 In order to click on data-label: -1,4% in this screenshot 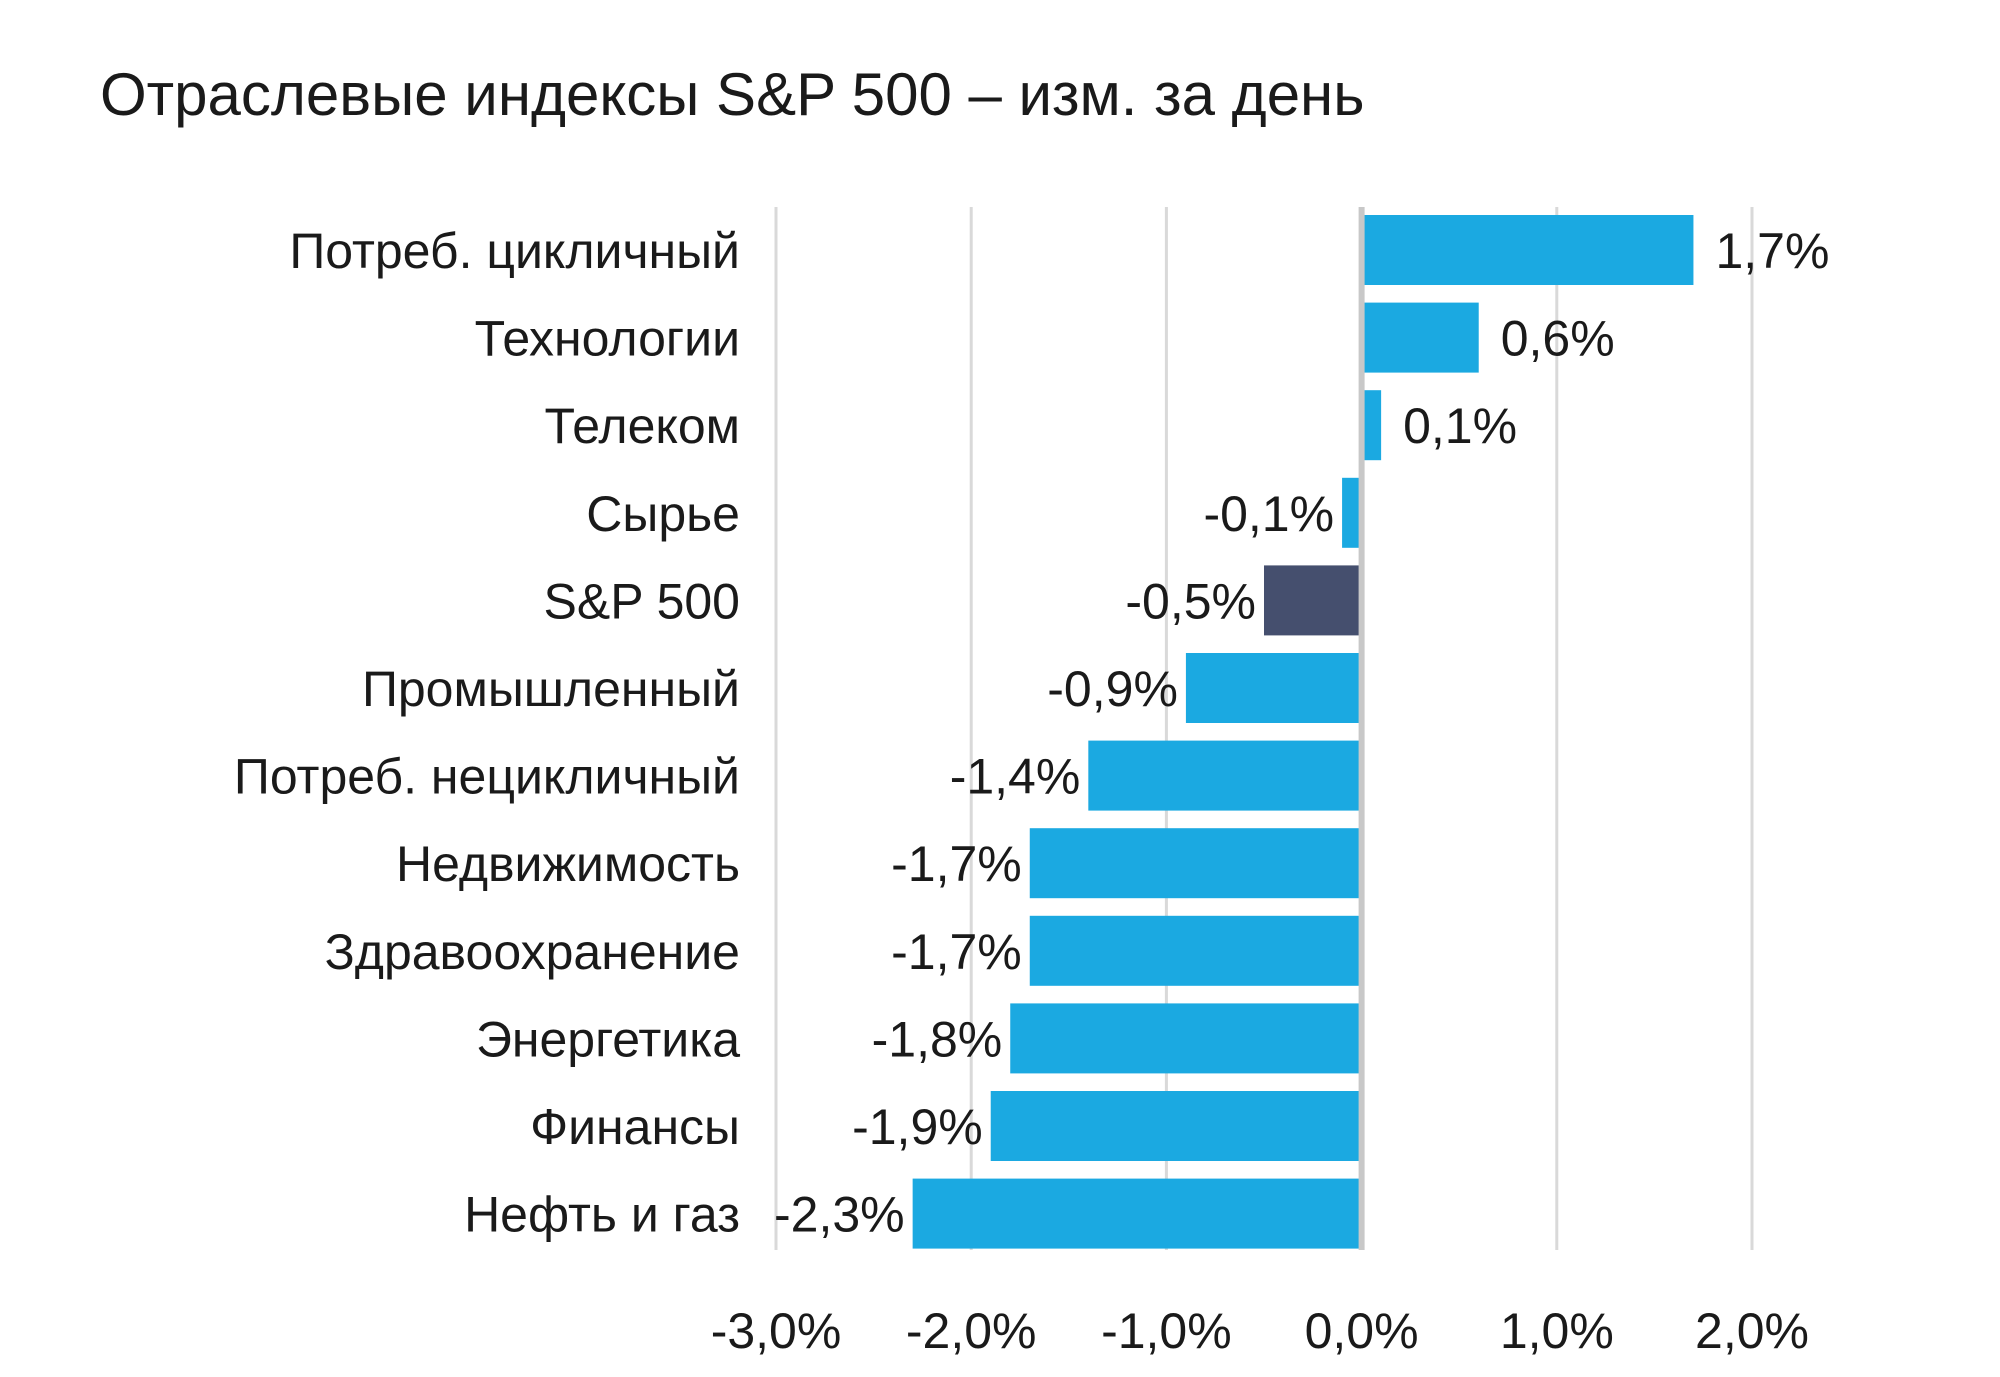, I will do `click(1015, 777)`.